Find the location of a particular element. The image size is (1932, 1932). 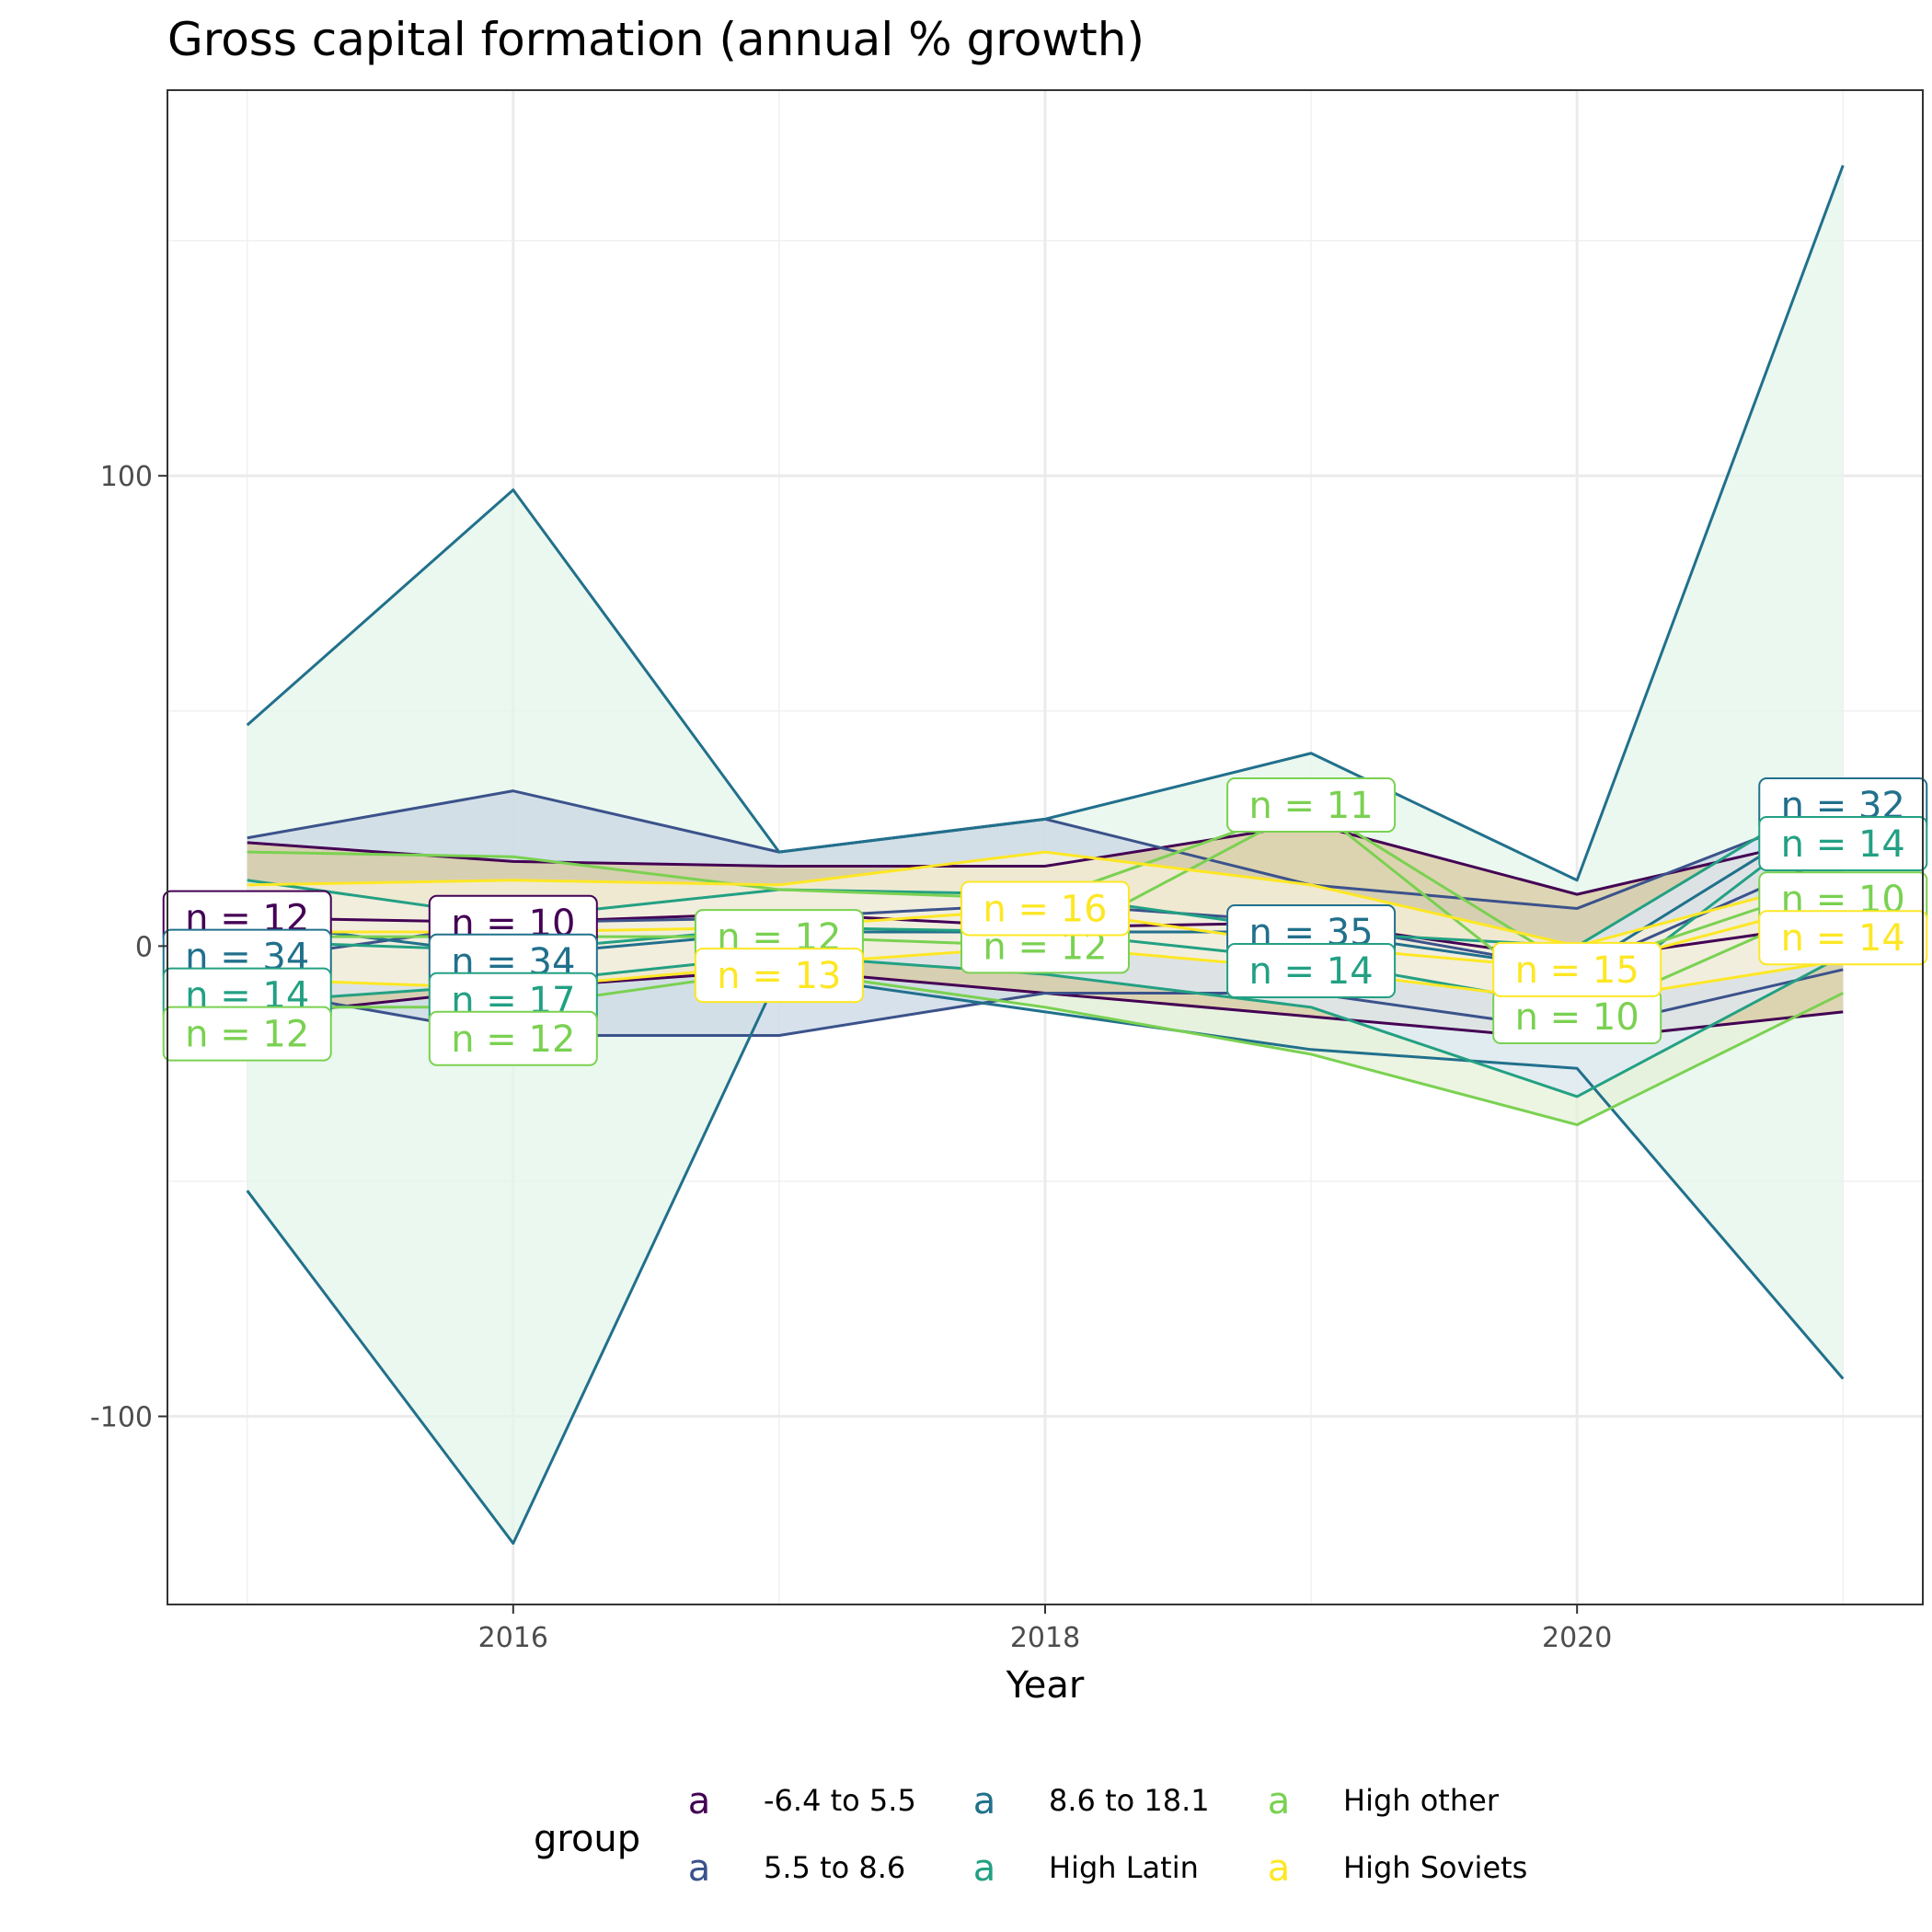

legend-label: High Soviets is located at coordinates (1435, 1867).